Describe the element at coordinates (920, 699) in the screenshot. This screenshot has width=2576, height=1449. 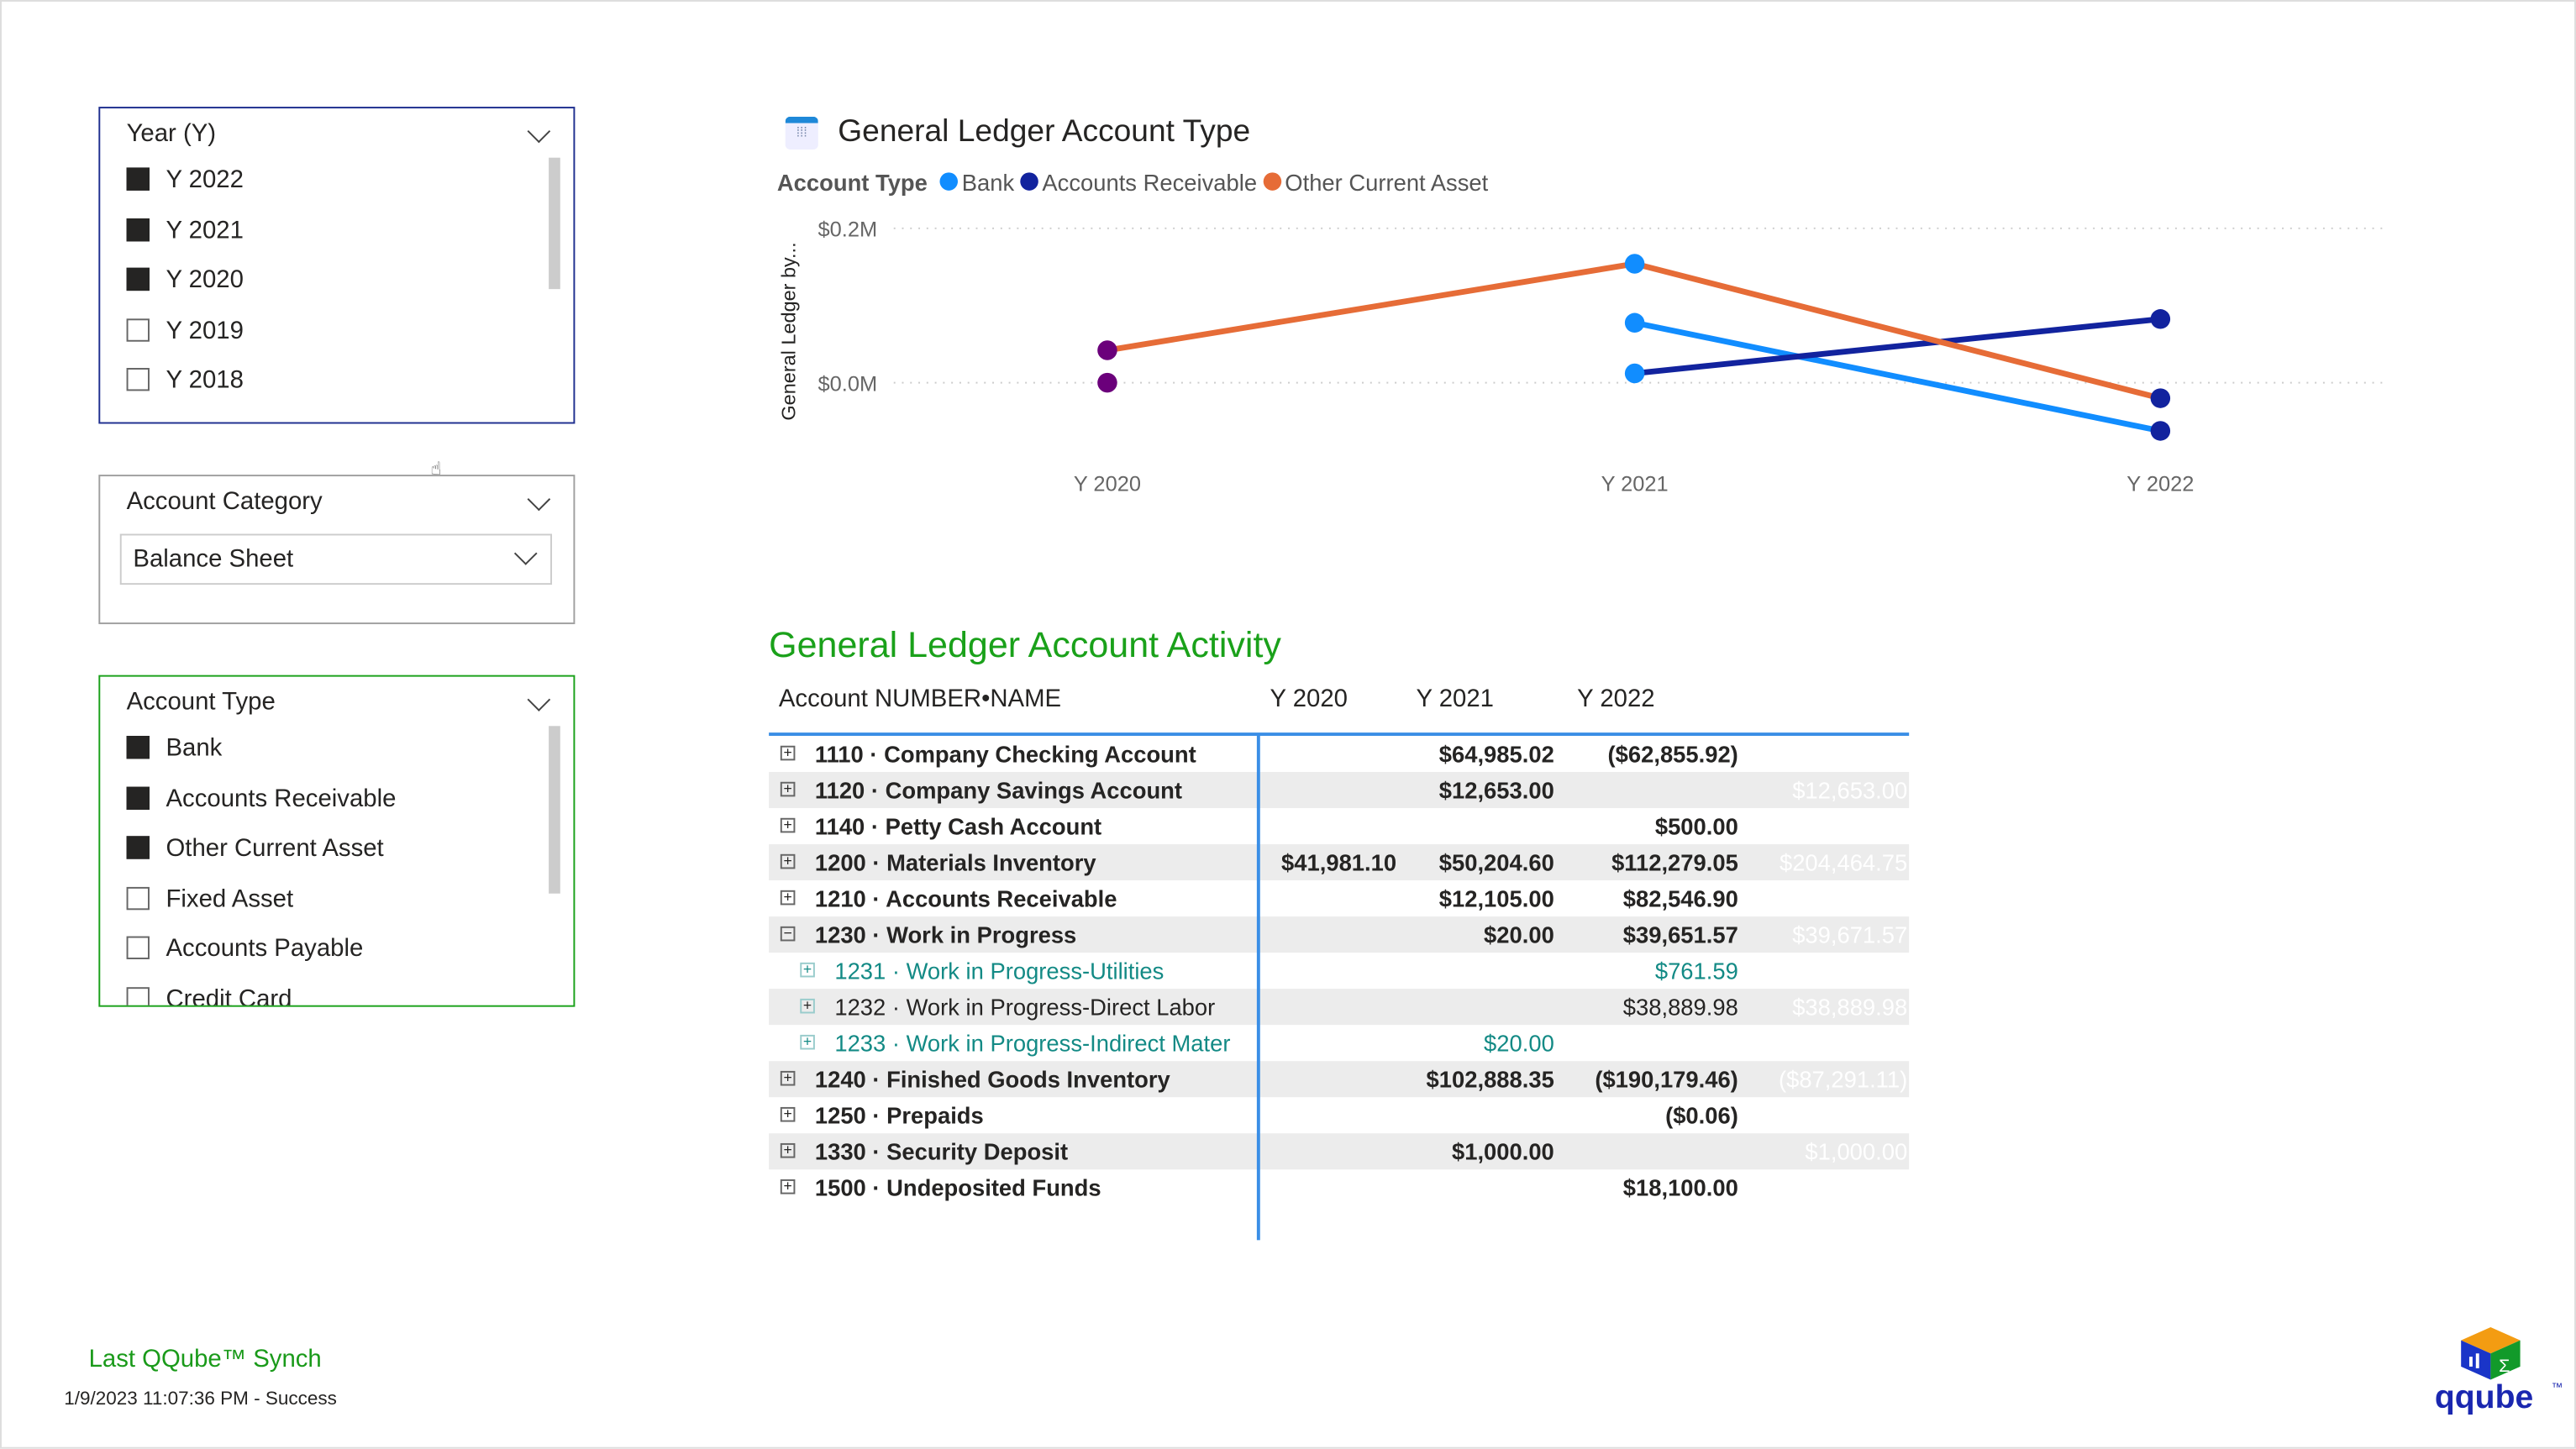
I see `header-account: Account NUMBER•NAME` at that location.